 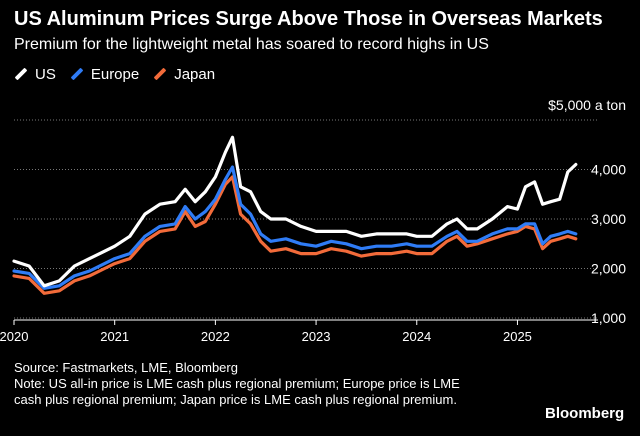 I want to click on legend: US Europe Japan, so click(x=121, y=74).